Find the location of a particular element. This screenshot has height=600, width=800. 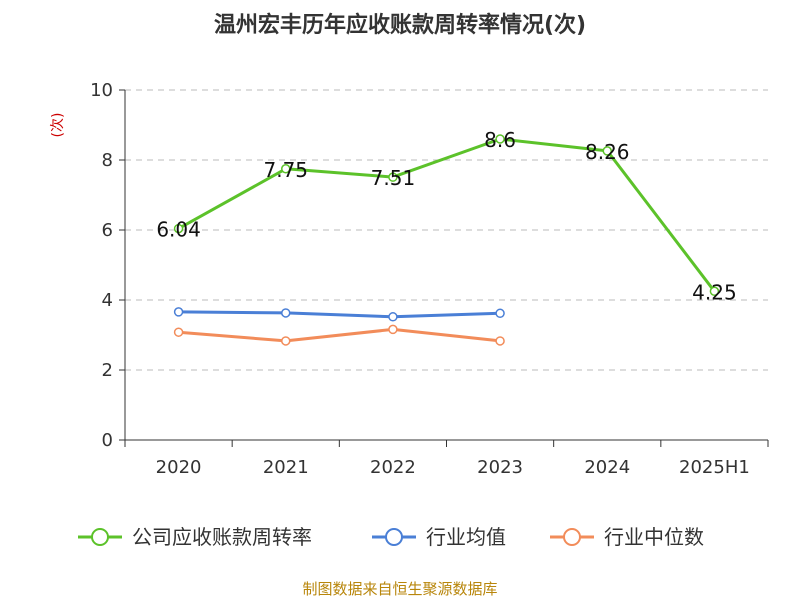

legend-item-2: 行业中位数 is located at coordinates (627, 537).